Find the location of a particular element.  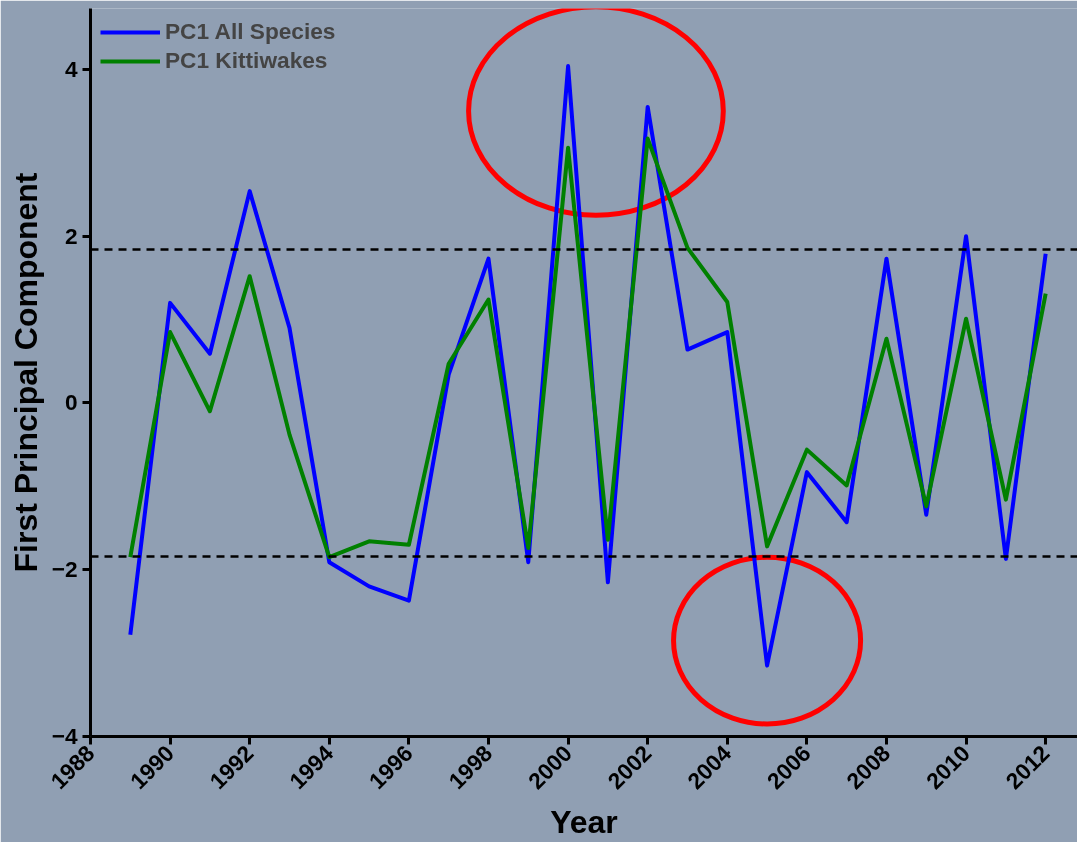

y-tick-label: 2 is located at coordinates (71, 235).